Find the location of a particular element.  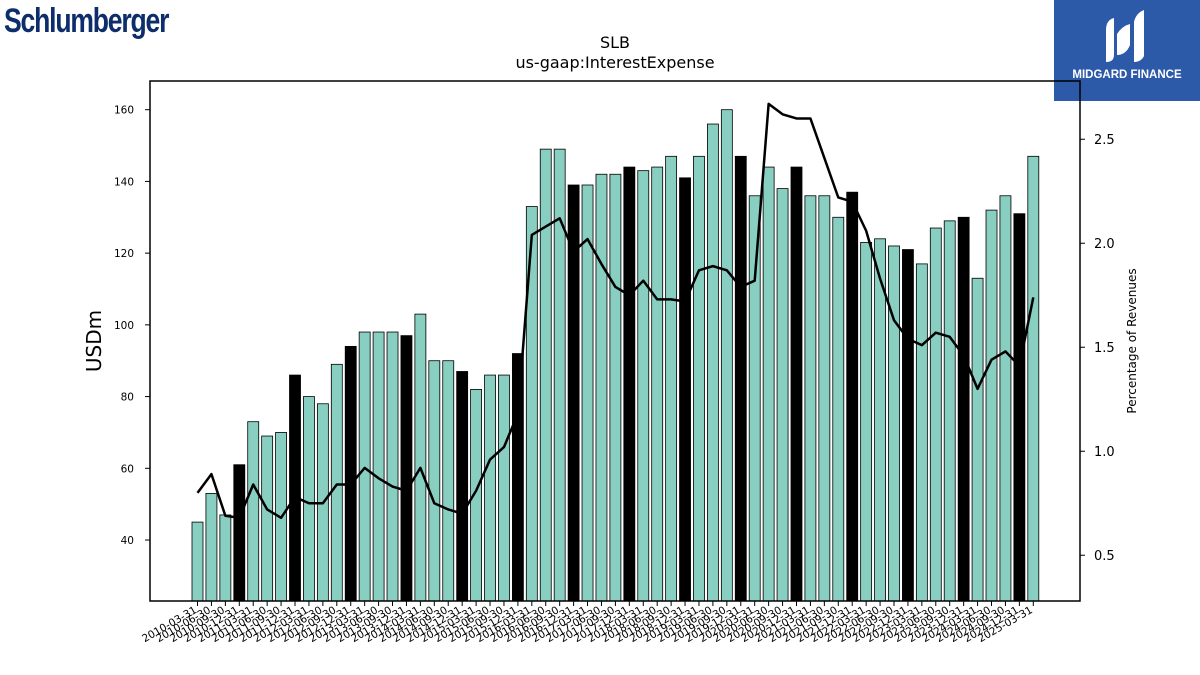

schlumberger-logo: Schlumberger is located at coordinates (86, 21).